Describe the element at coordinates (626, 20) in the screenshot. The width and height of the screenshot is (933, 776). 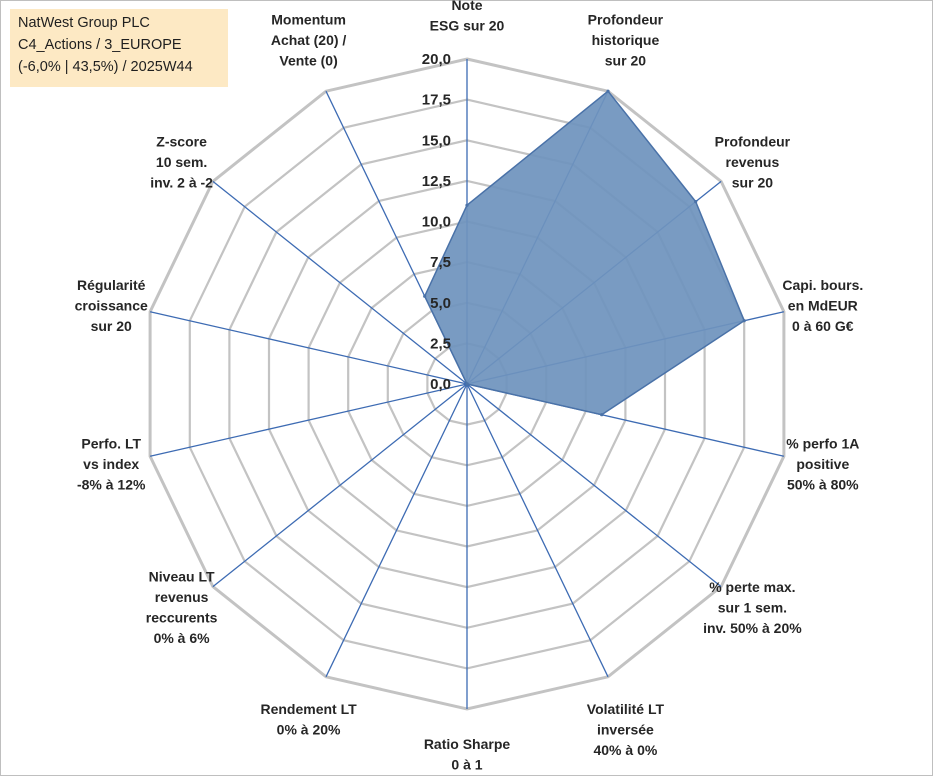
I see `axis-label-1-line-0: Profondeur` at that location.